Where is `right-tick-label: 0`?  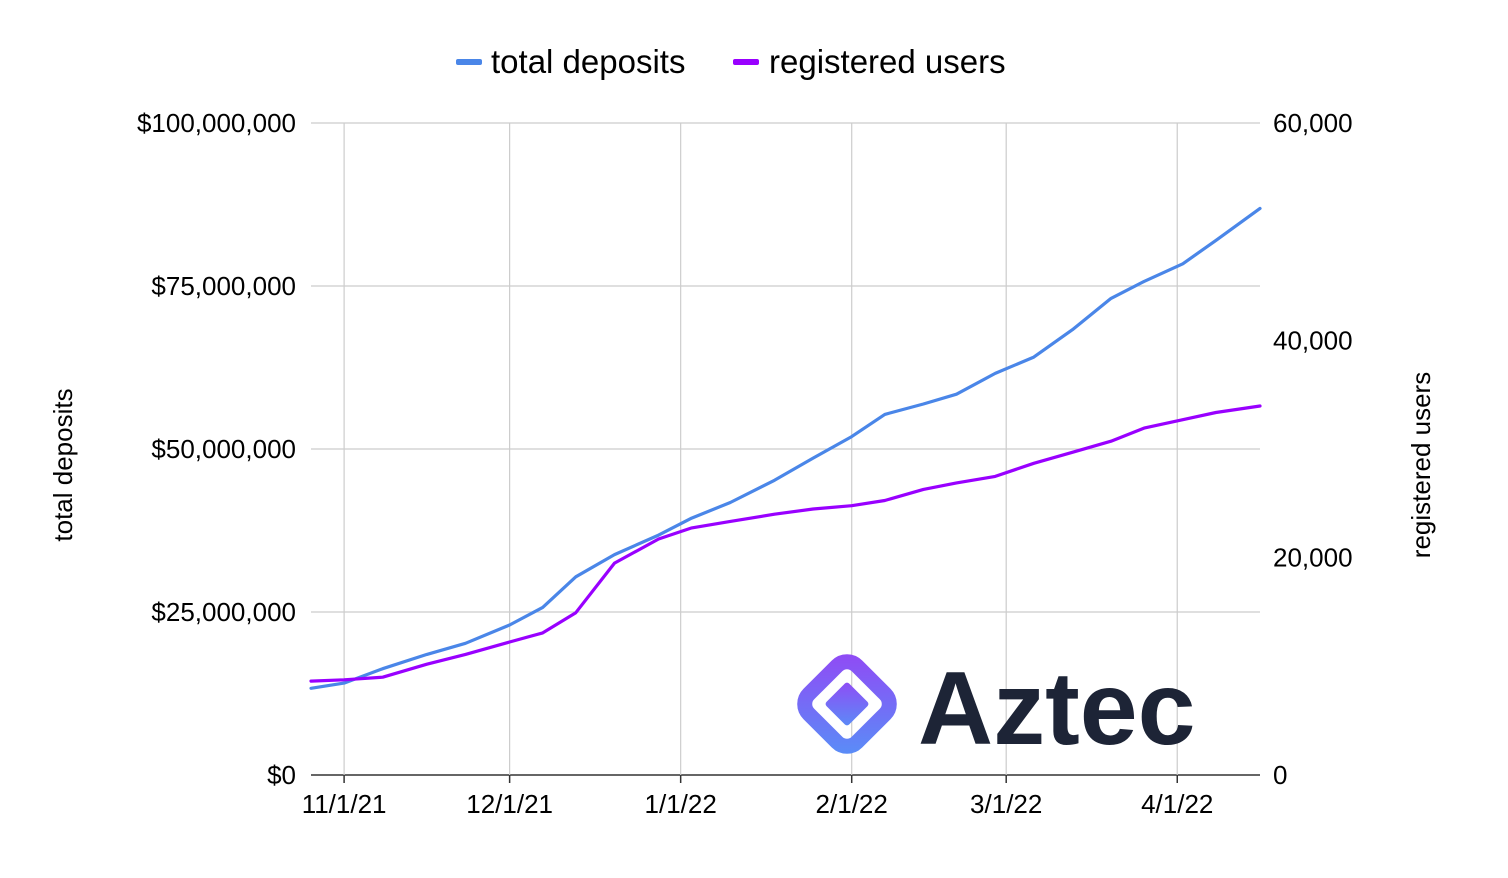
right-tick-label: 0 is located at coordinates (1280, 775).